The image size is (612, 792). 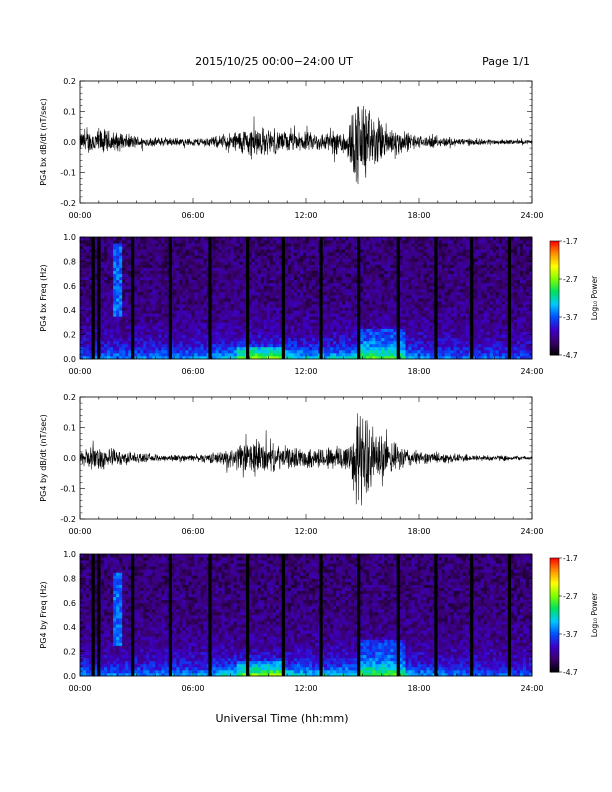 I want to click on x-tick-label: 00:00, so click(x=79, y=215).